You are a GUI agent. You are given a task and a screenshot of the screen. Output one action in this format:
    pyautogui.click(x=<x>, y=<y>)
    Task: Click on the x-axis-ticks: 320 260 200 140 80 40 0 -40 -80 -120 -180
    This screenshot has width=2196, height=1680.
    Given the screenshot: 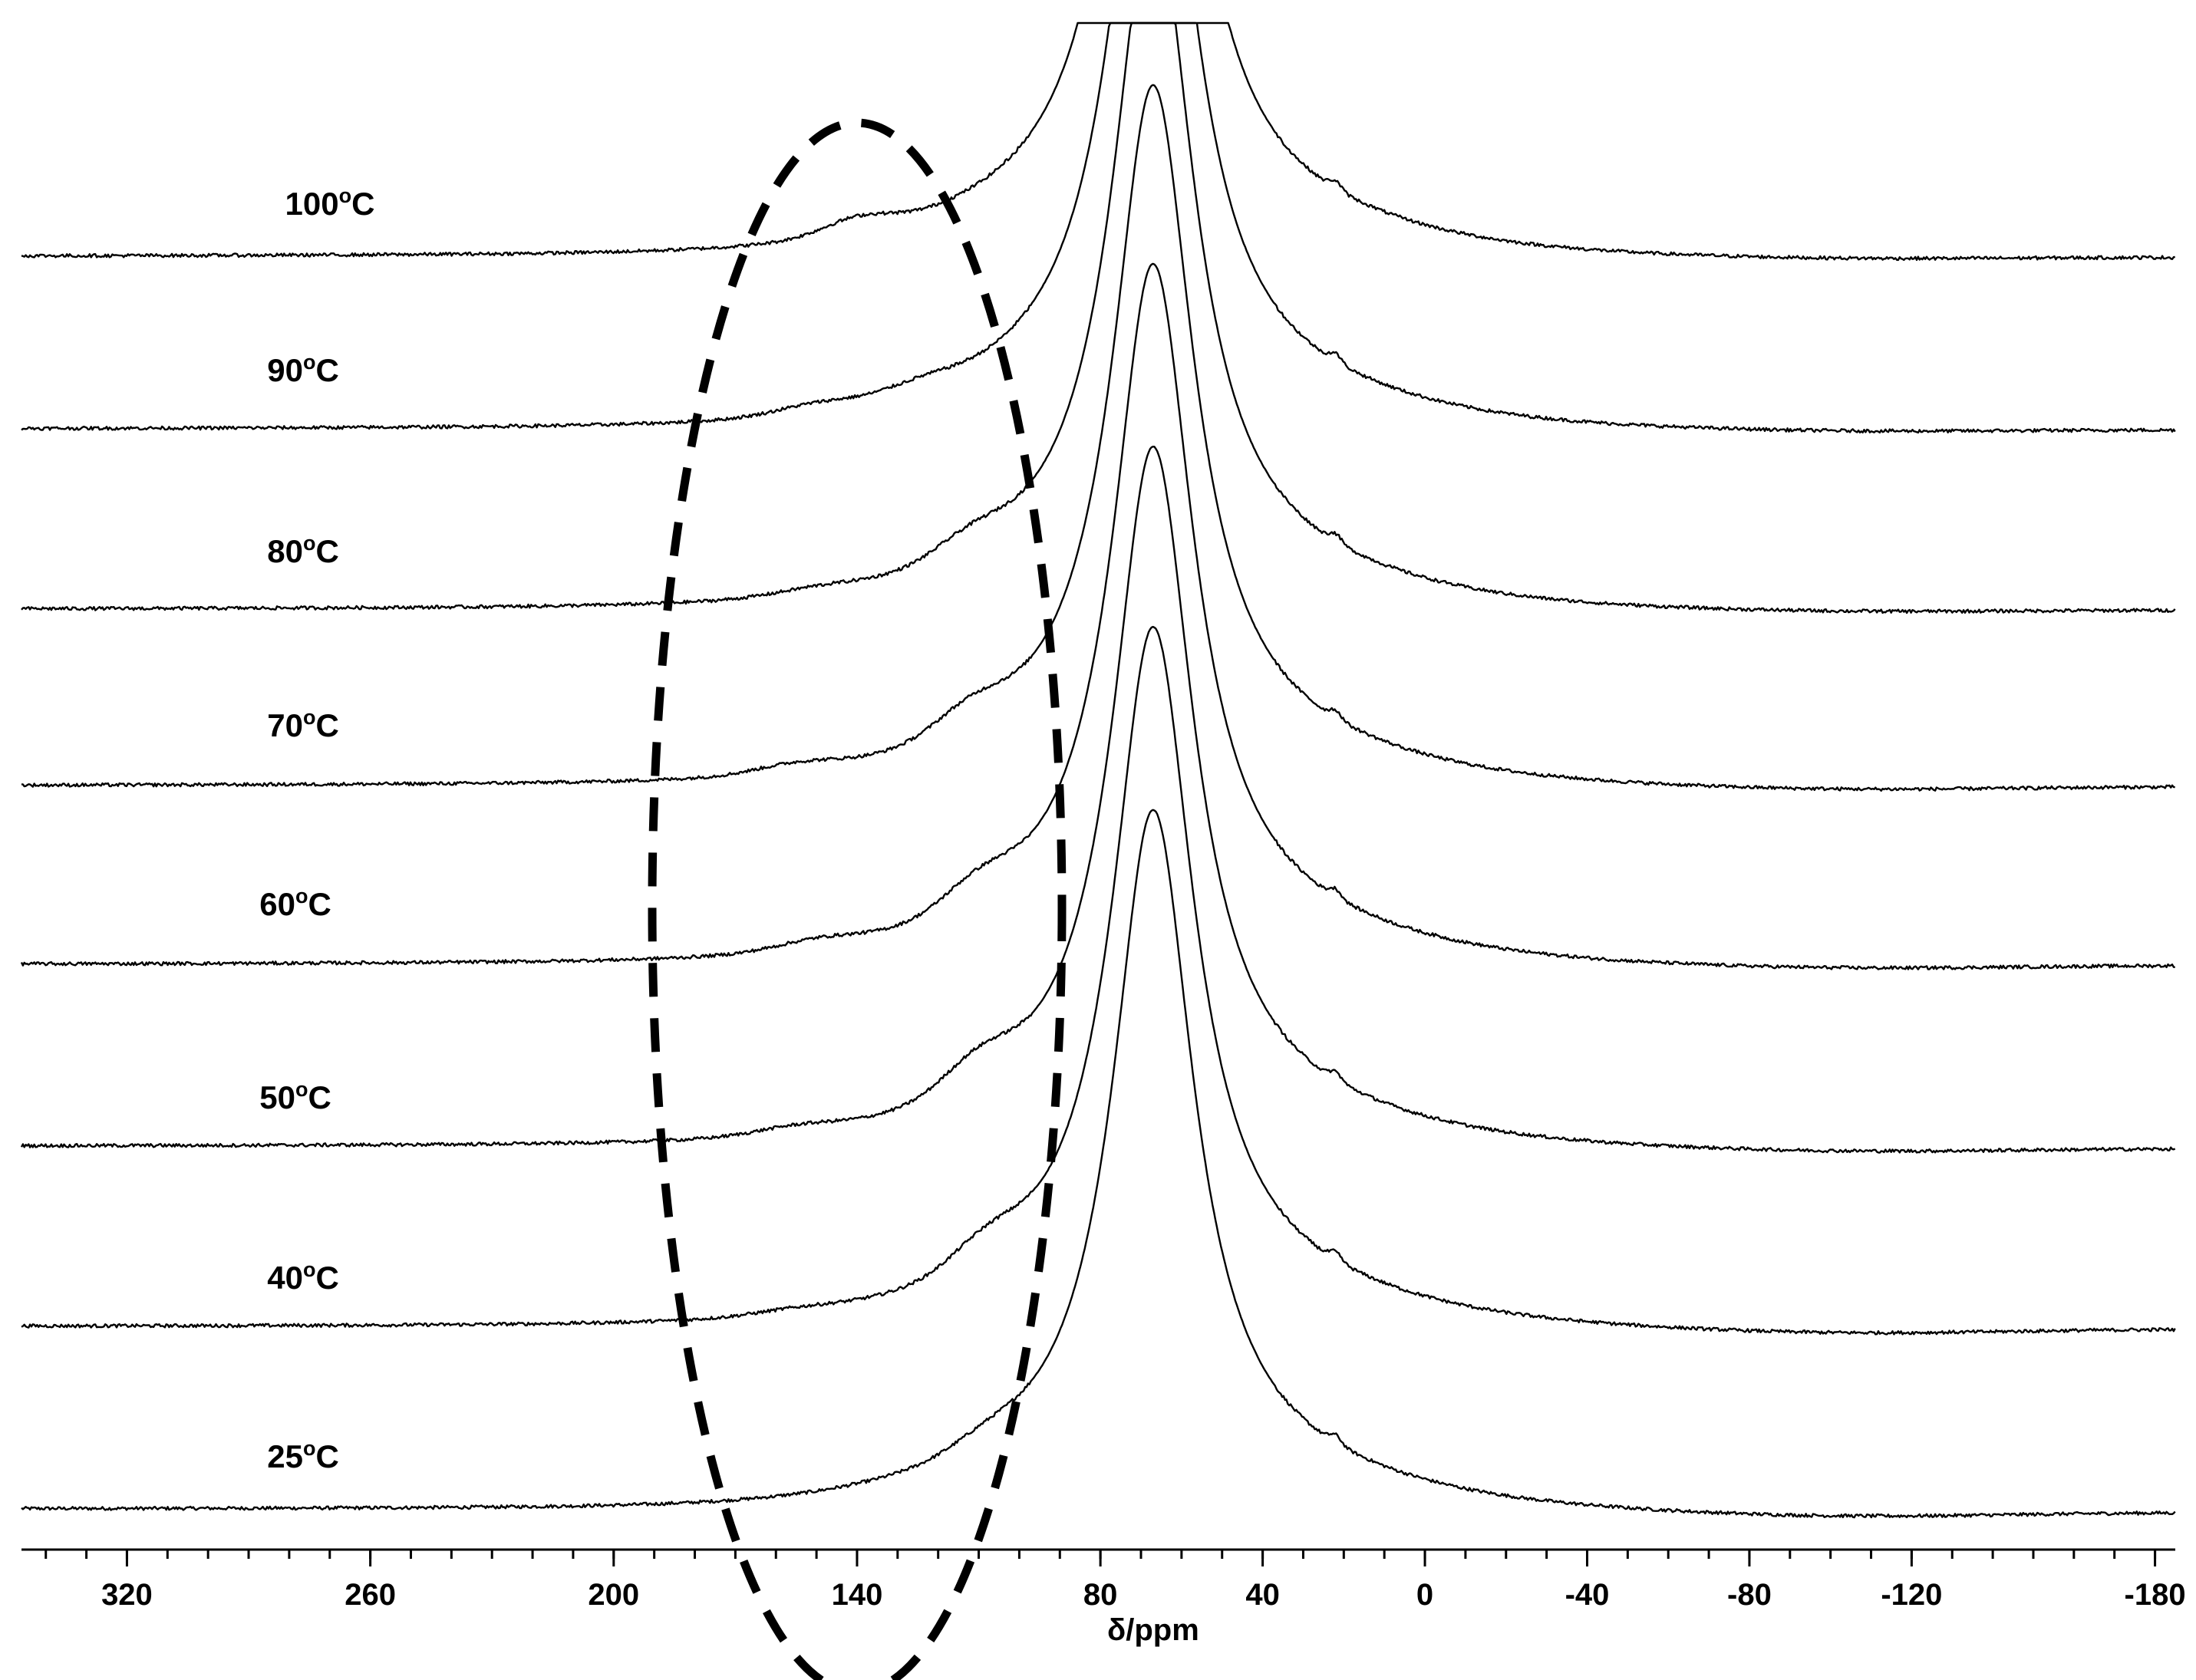 What is the action you would take?
    pyautogui.click(x=1115, y=1581)
    